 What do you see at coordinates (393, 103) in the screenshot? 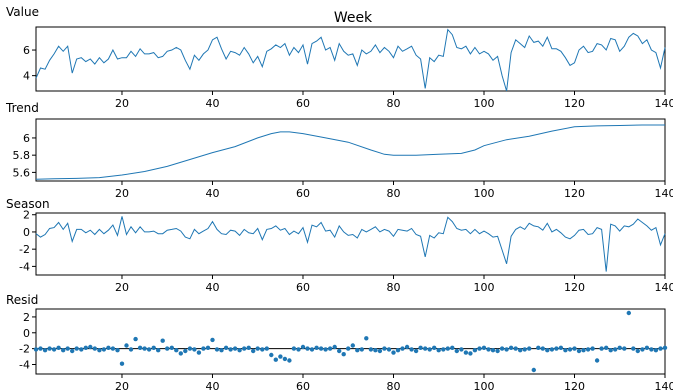
I see `value-x-tick-label: 80` at bounding box center [393, 103].